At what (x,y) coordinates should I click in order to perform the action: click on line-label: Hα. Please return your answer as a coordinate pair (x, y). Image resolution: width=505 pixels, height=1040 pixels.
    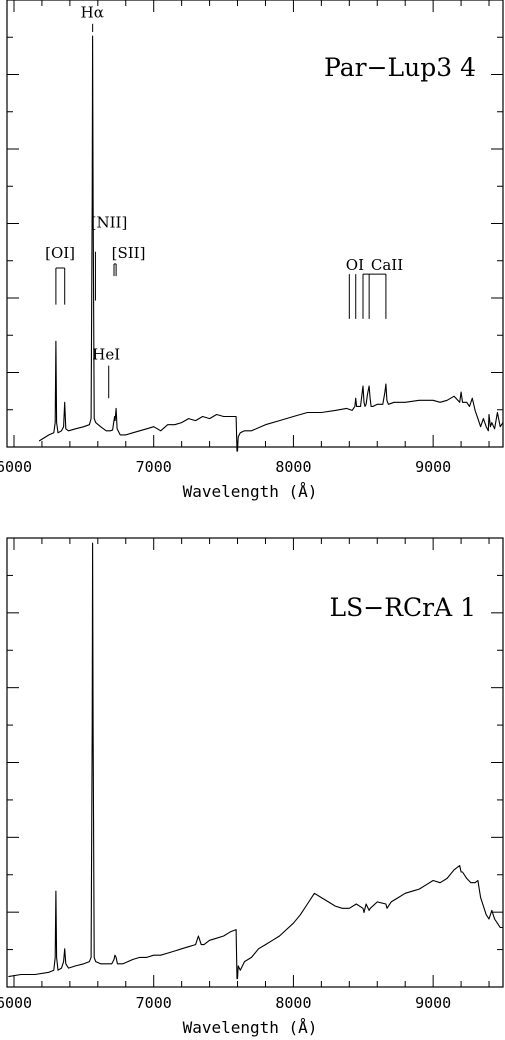
    Looking at the image, I should click on (92, 13).